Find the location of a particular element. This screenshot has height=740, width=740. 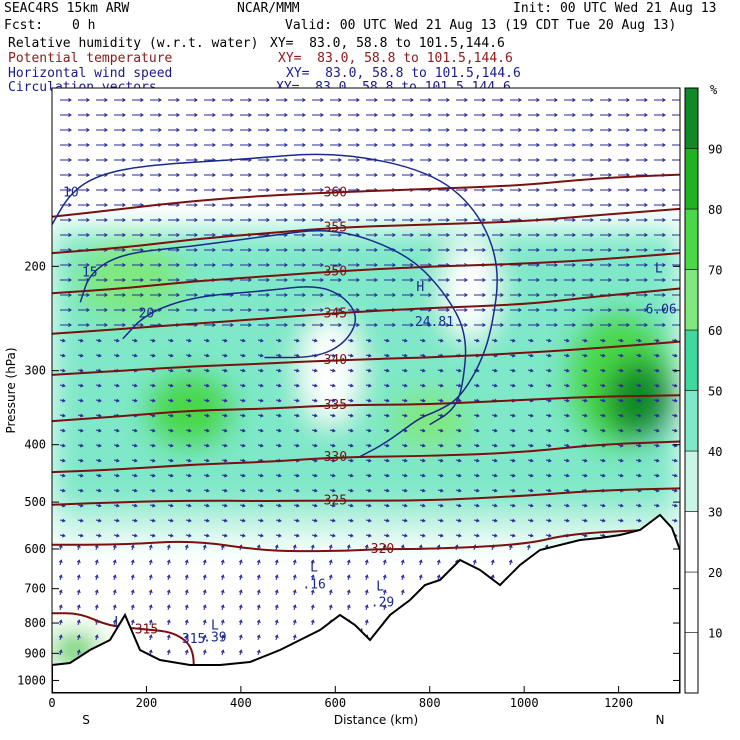

colorbar-label: 10 is located at coordinates (715, 634).